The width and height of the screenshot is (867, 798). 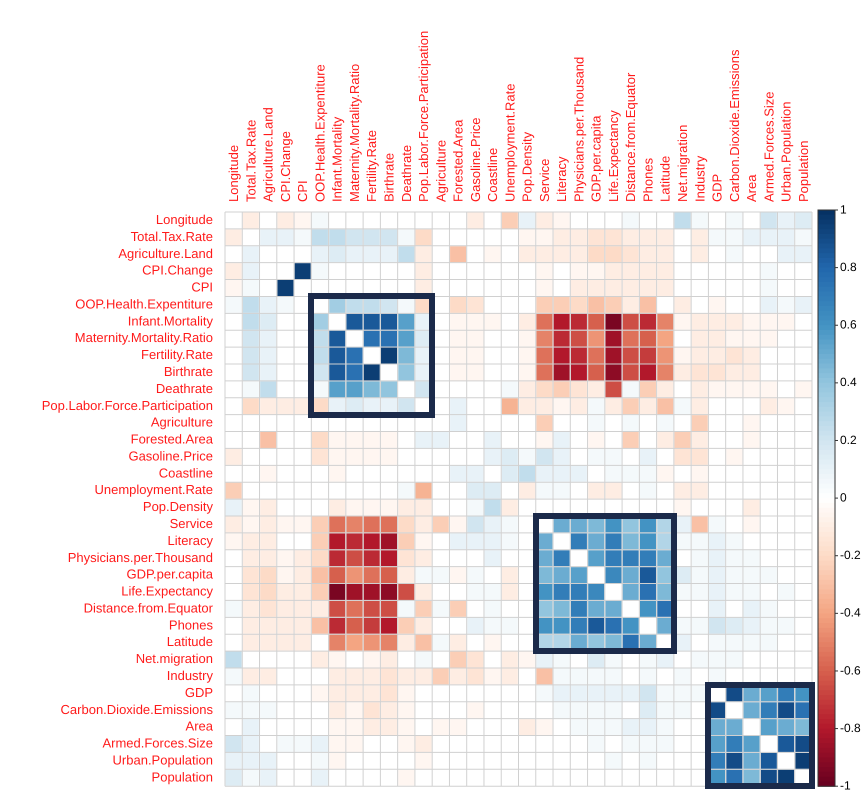 I want to click on y-tick-label: Service, so click(x=191, y=524).